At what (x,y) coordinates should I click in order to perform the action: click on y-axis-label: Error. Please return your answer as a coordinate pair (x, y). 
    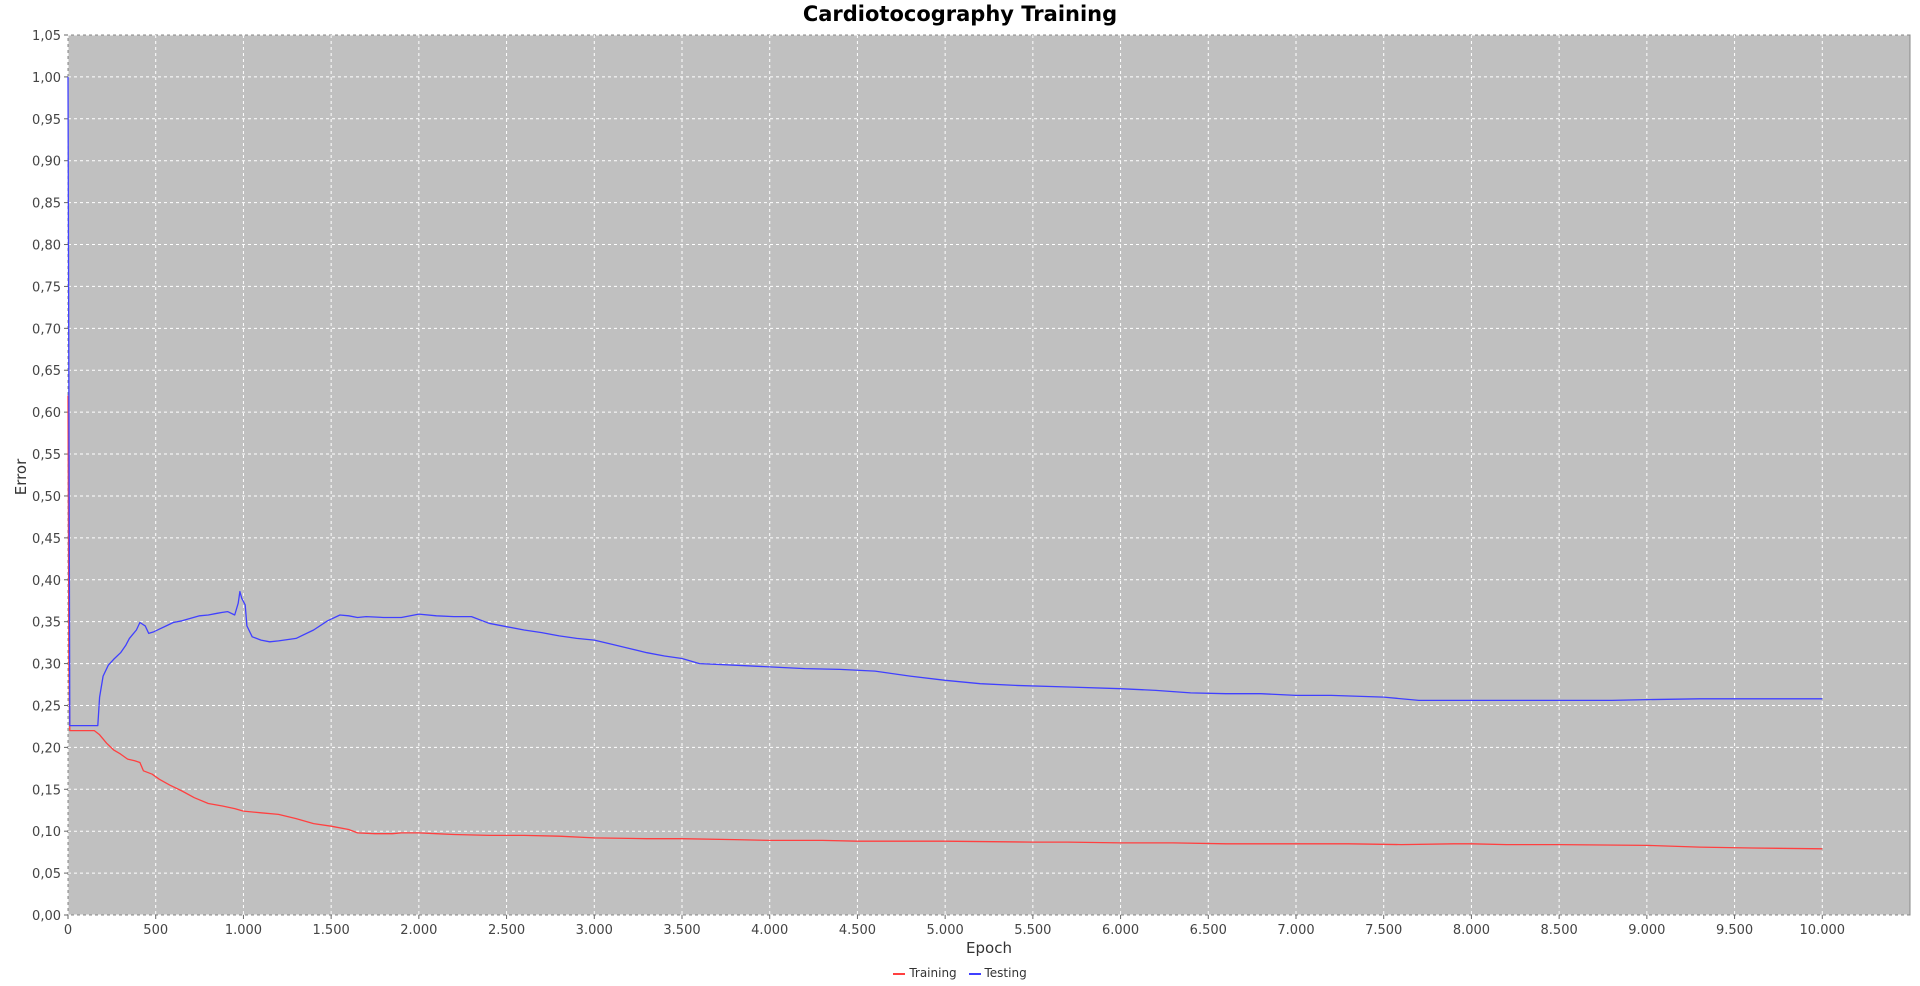
    Looking at the image, I should click on (21, 476).